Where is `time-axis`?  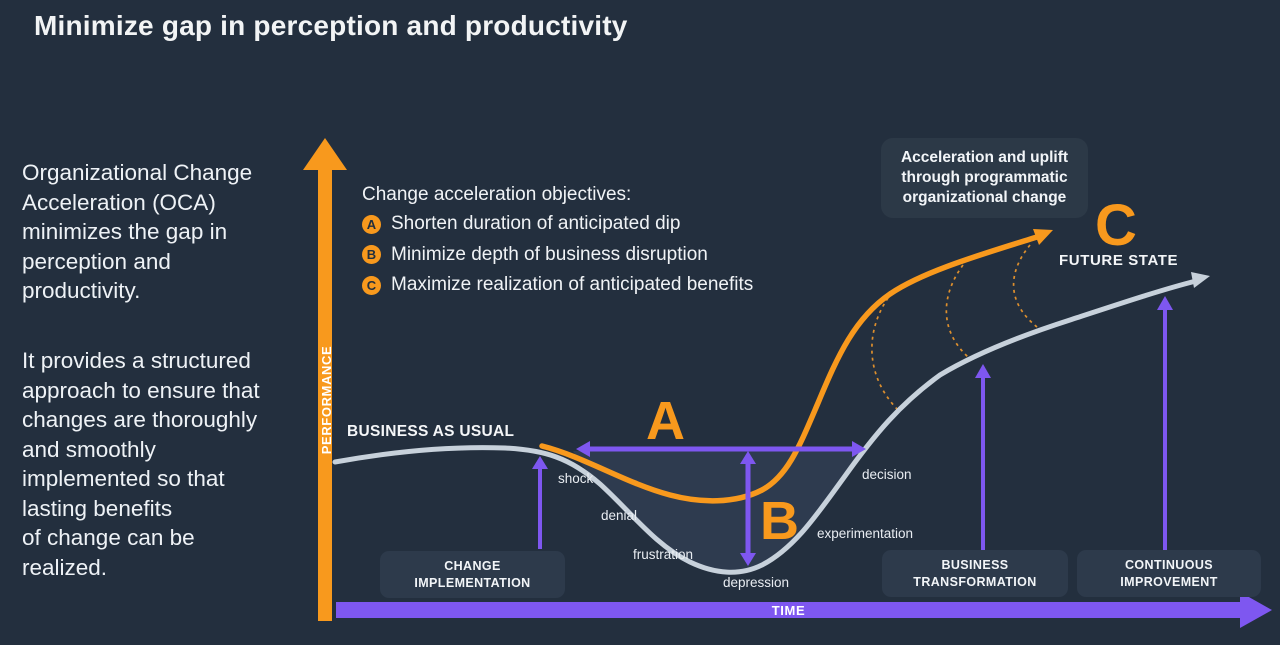
time-axis is located at coordinates (804, 610).